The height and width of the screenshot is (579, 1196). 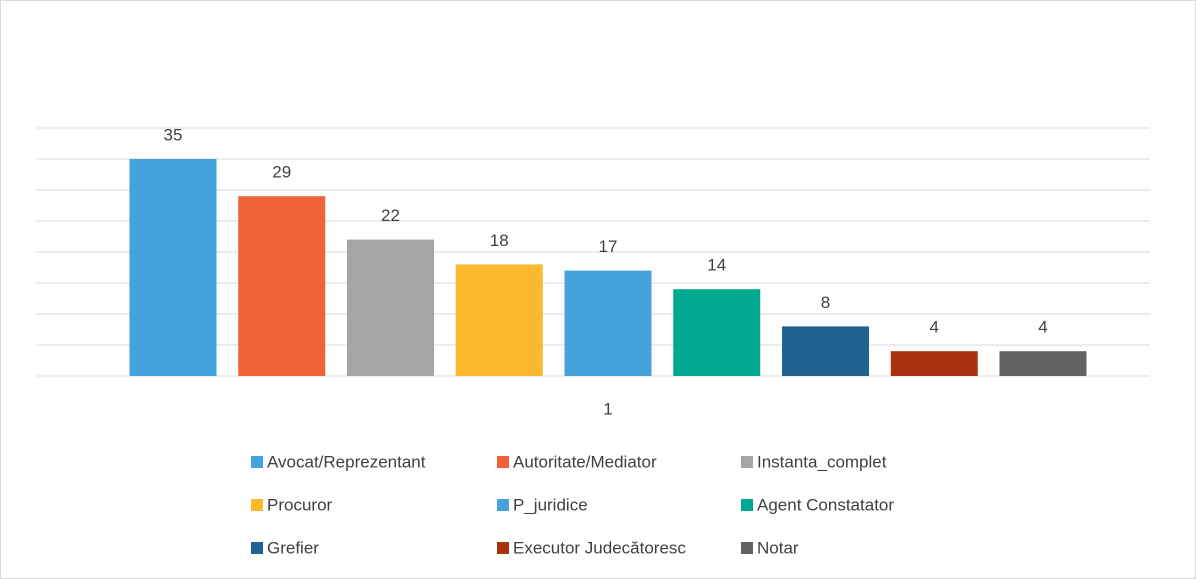 I want to click on legend-label: Autoritate/Mediator, so click(x=585, y=461).